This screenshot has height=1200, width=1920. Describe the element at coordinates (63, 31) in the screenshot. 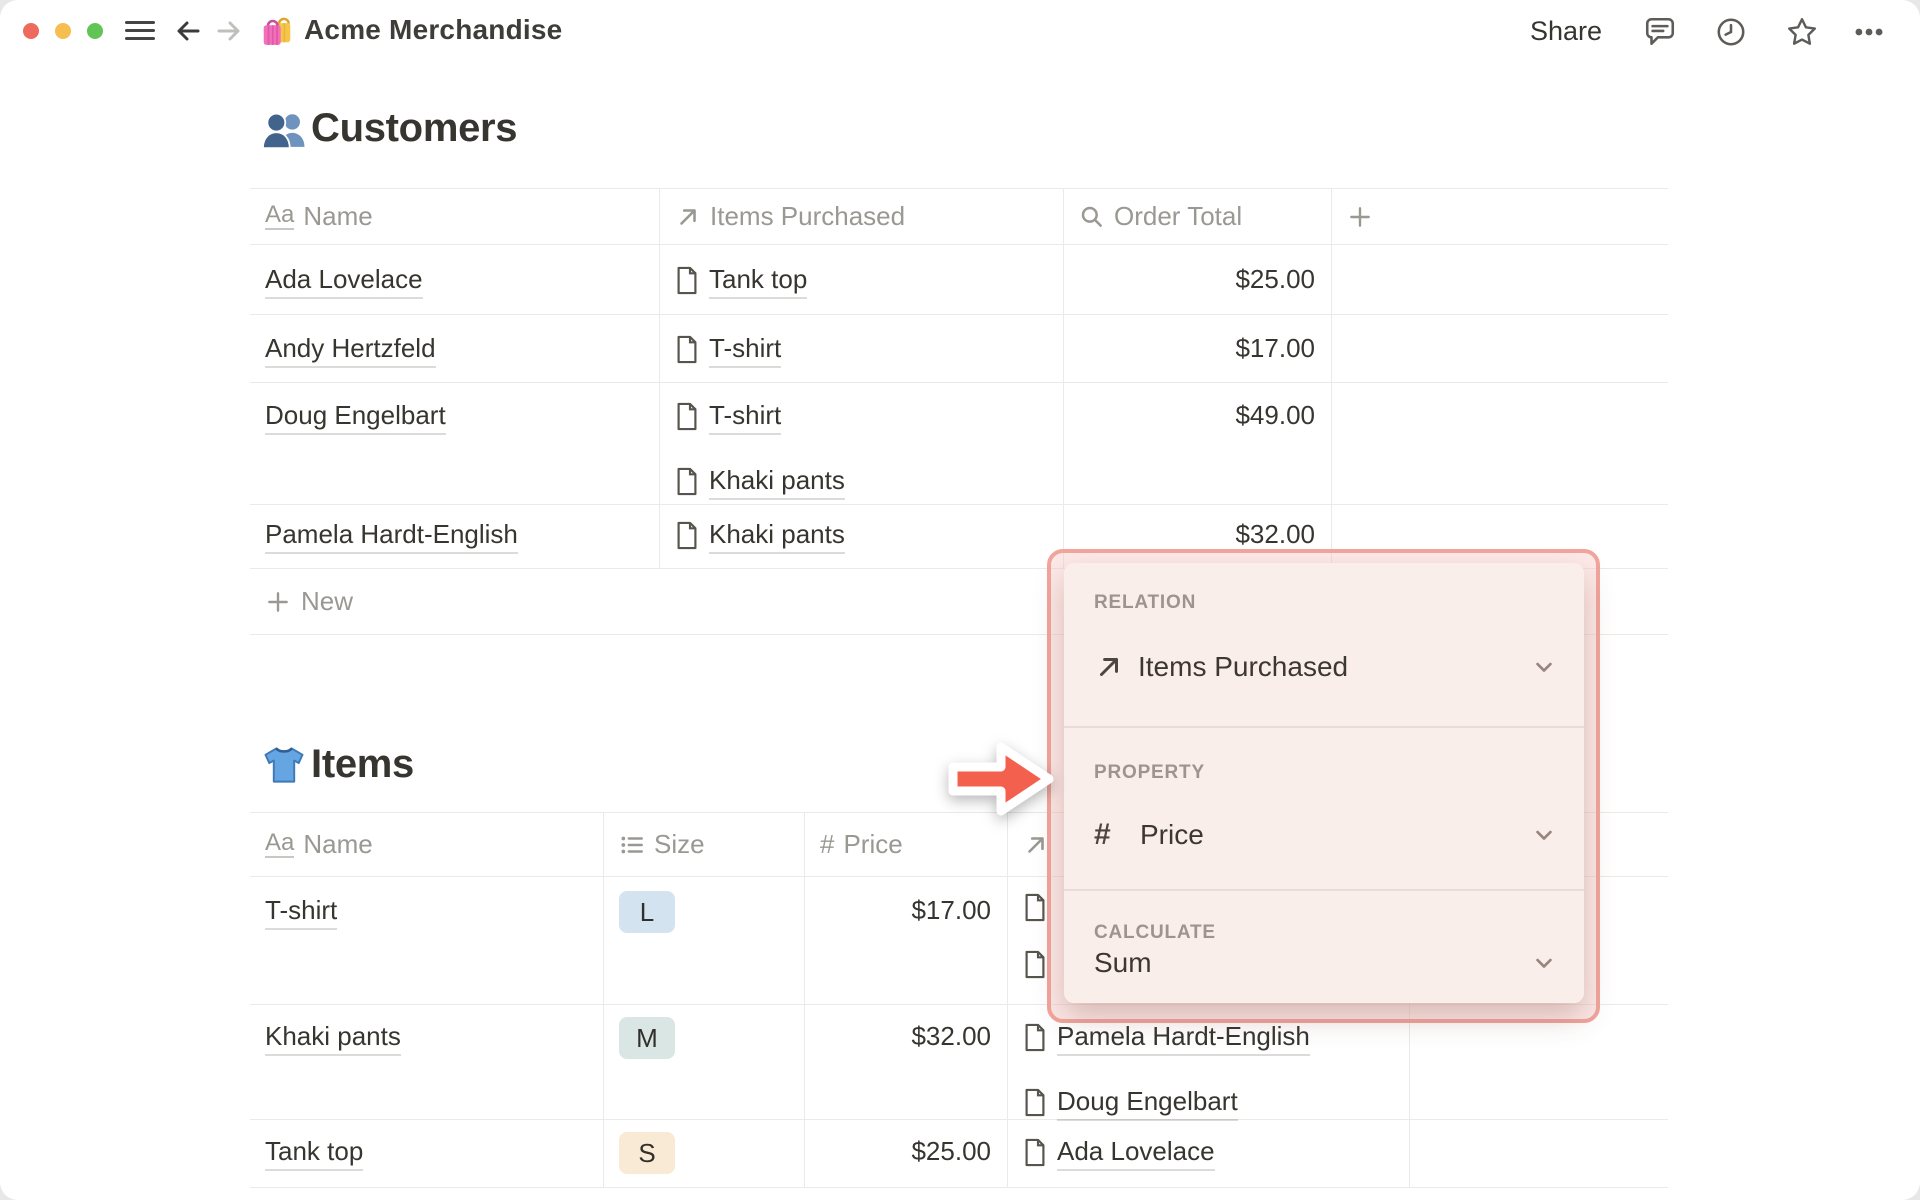

I see `minimize-window-button` at that location.